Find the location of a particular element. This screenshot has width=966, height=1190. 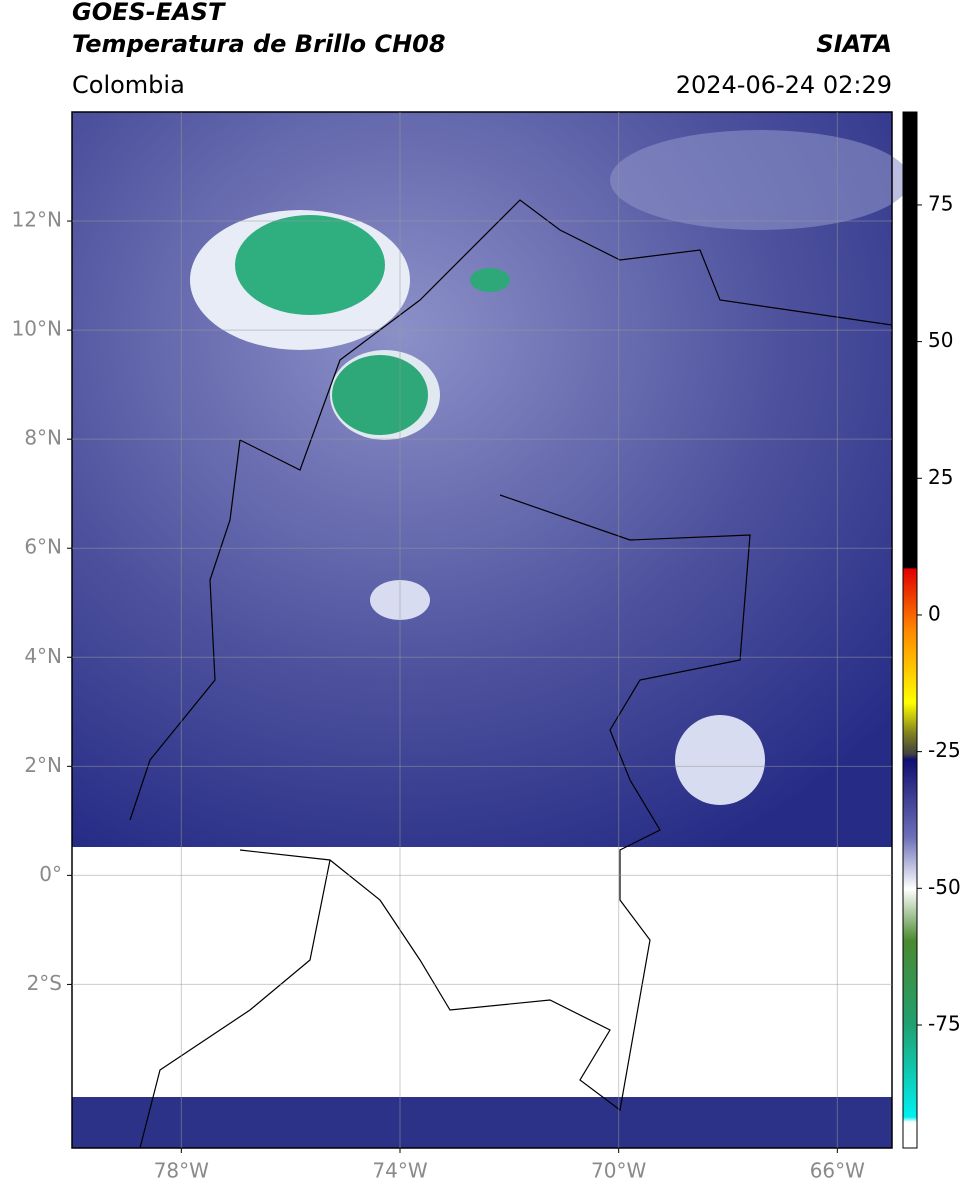

y-tick-label: 12°N is located at coordinates (37, 220).